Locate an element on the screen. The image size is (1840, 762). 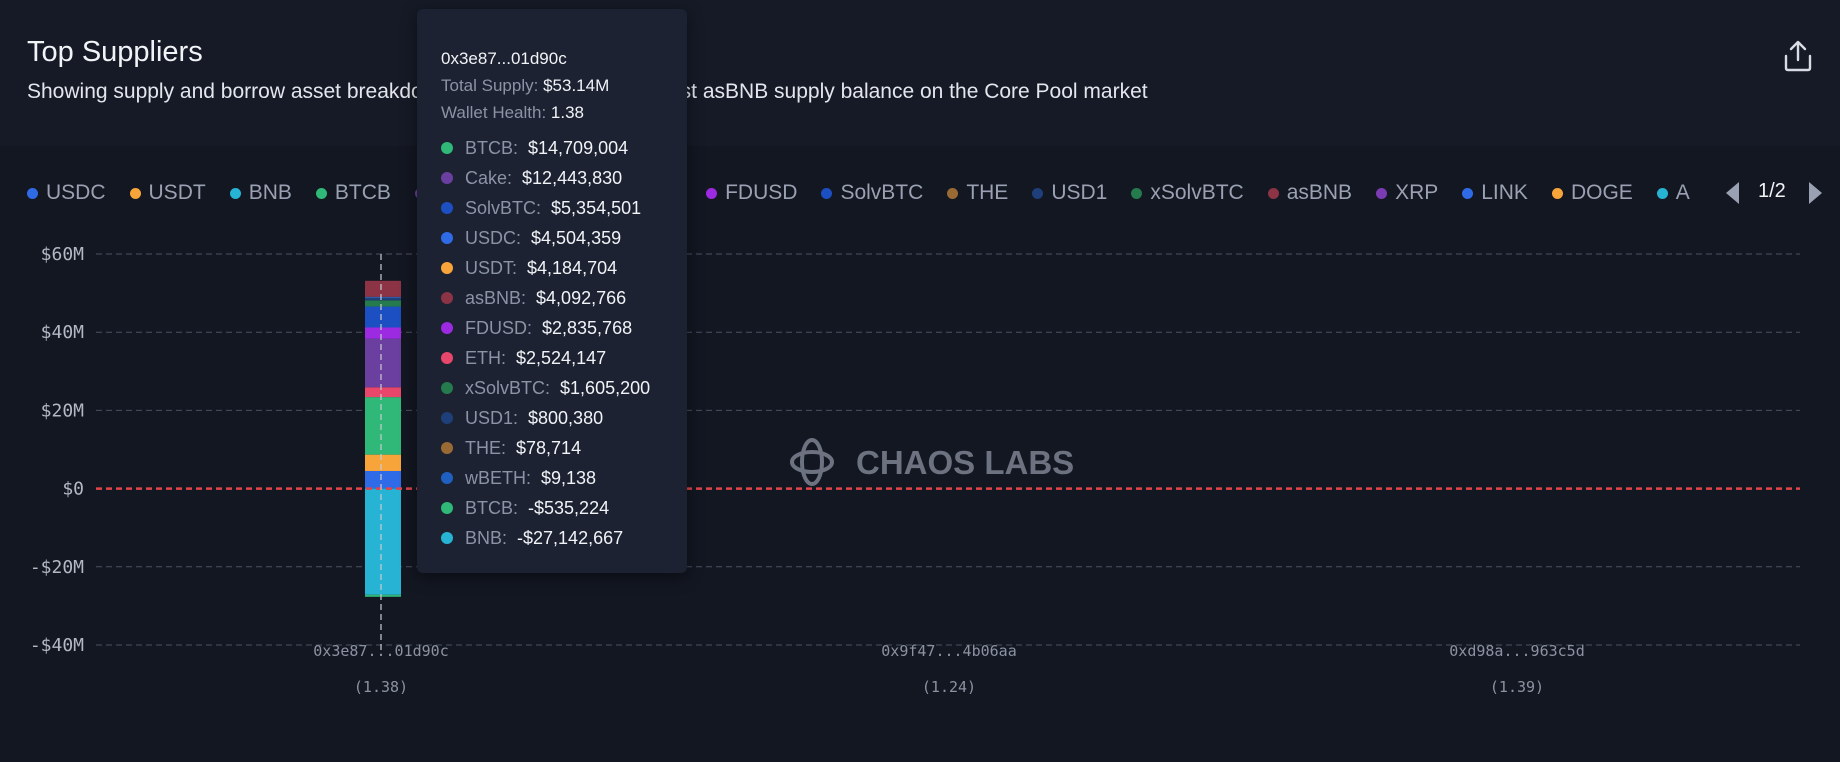
y-tick-label: $0 is located at coordinates (73, 489).